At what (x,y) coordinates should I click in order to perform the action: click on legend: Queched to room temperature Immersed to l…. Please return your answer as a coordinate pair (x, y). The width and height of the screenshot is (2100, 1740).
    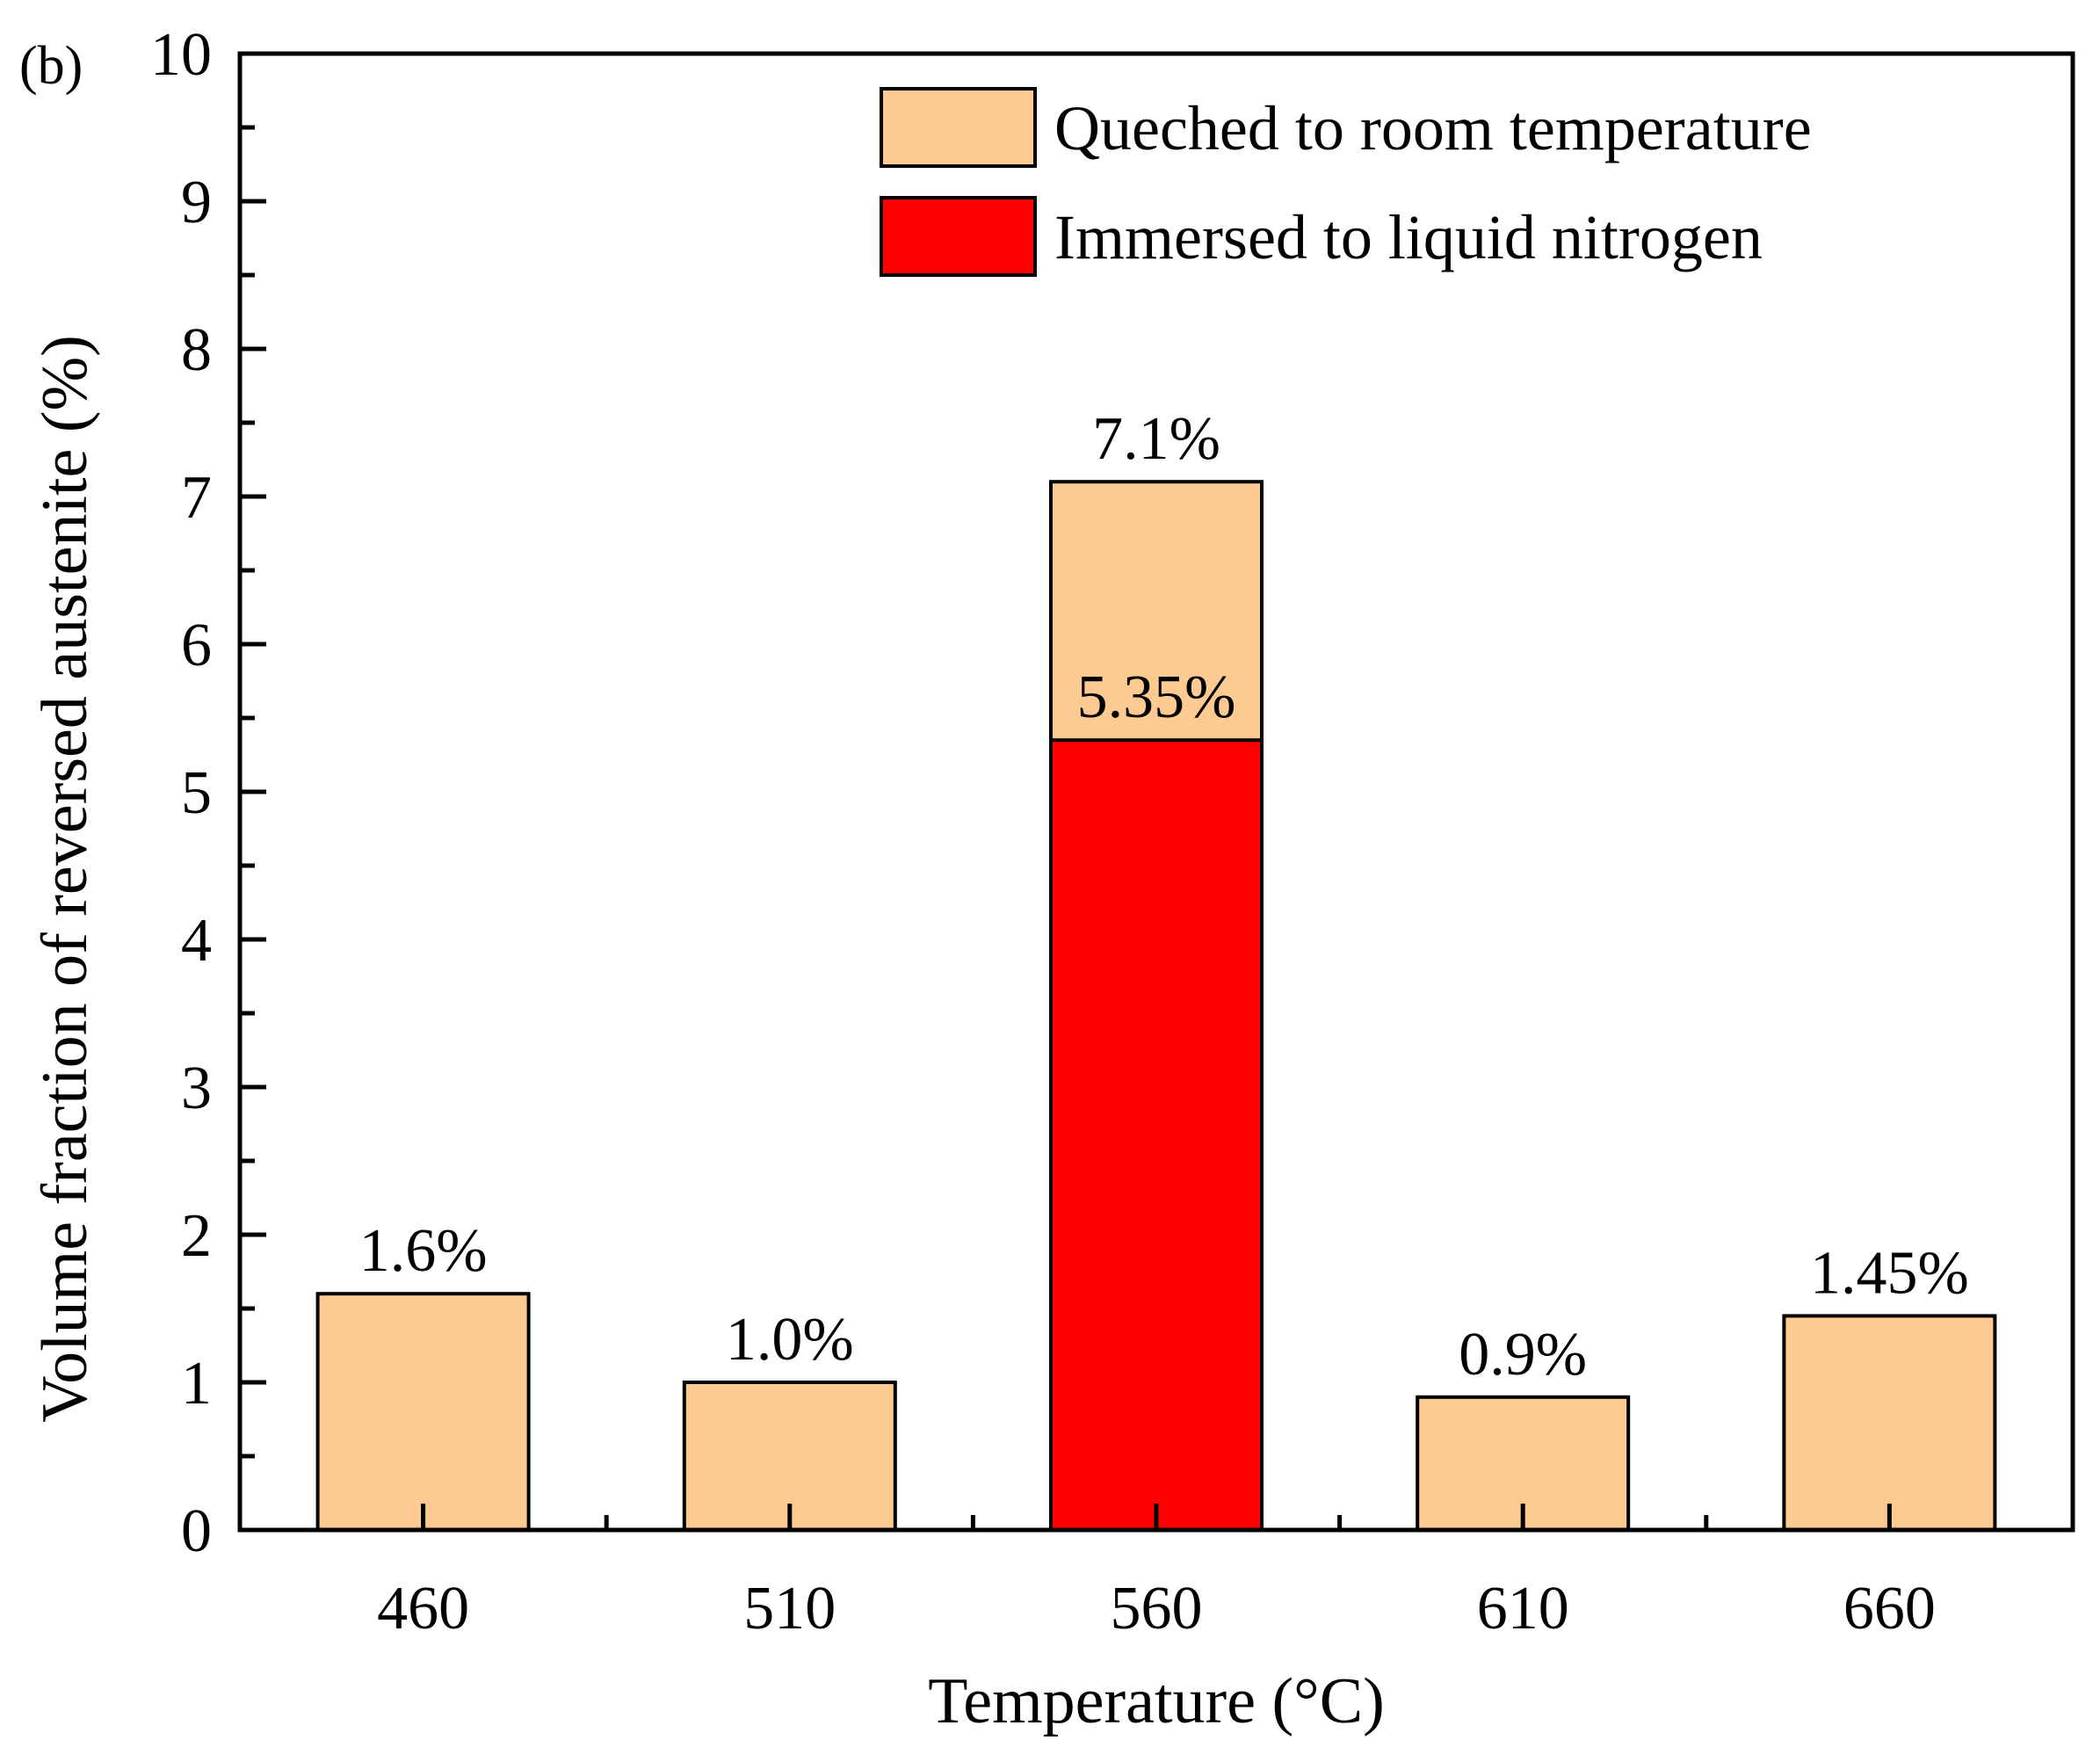
    Looking at the image, I should click on (1346, 182).